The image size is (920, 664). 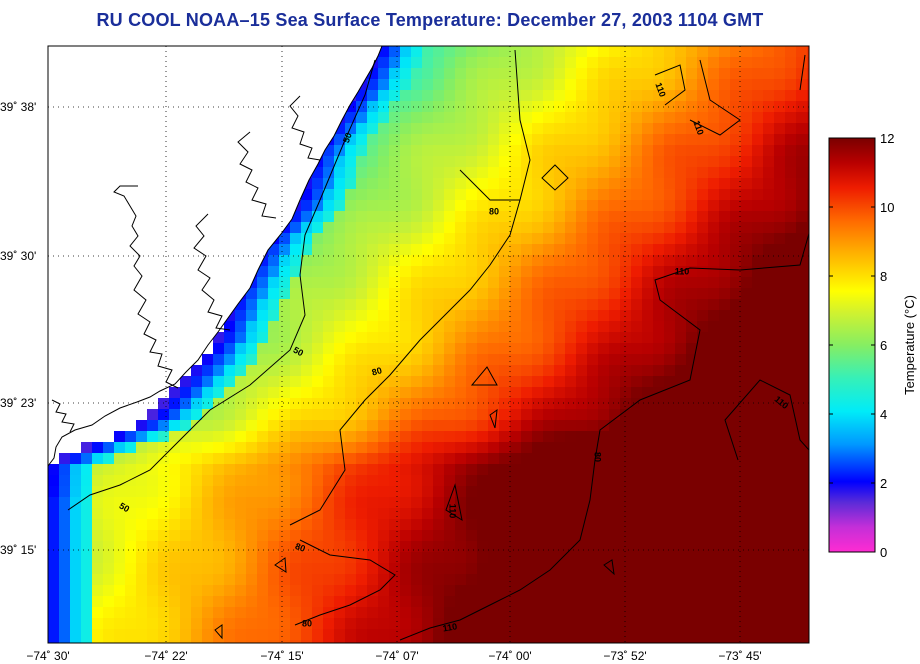 What do you see at coordinates (18, 328) in the screenshot?
I see `y-axis-labels: 39˚ 38' 39˚ 30' 39˚ 23' 39˚ 15'` at bounding box center [18, 328].